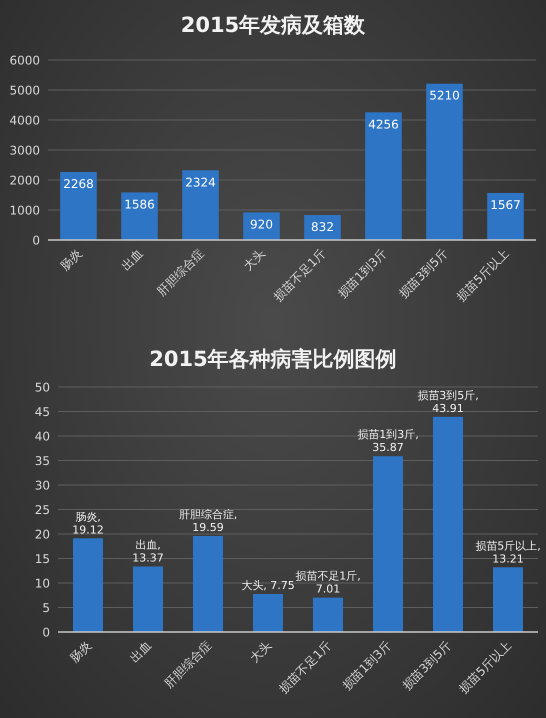 This screenshot has height=718, width=546. Describe the element at coordinates (42, 387) in the screenshot. I see `y-tick-label: 50` at that location.